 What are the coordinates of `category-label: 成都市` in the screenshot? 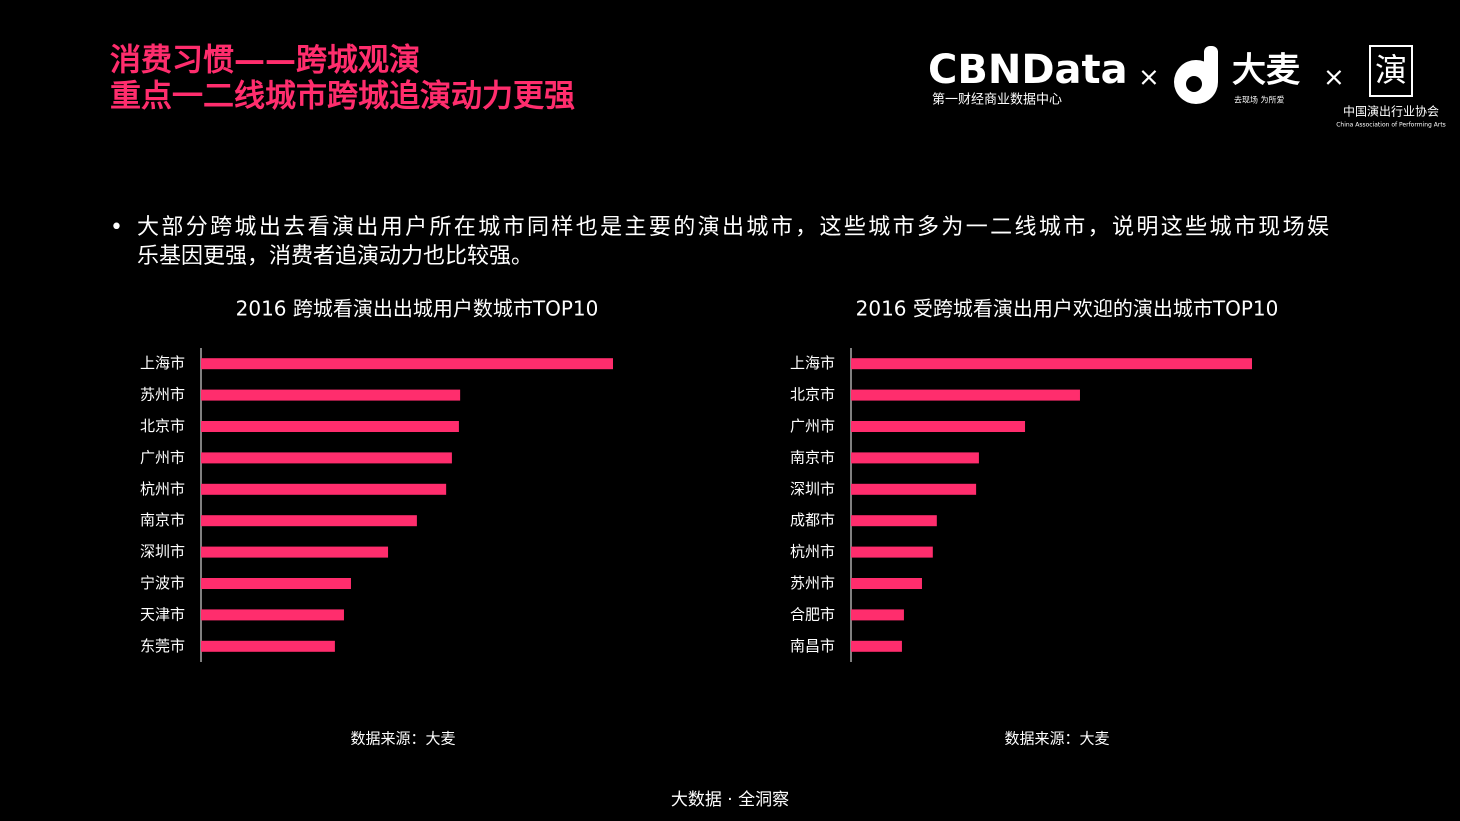 It's located at (812, 520).